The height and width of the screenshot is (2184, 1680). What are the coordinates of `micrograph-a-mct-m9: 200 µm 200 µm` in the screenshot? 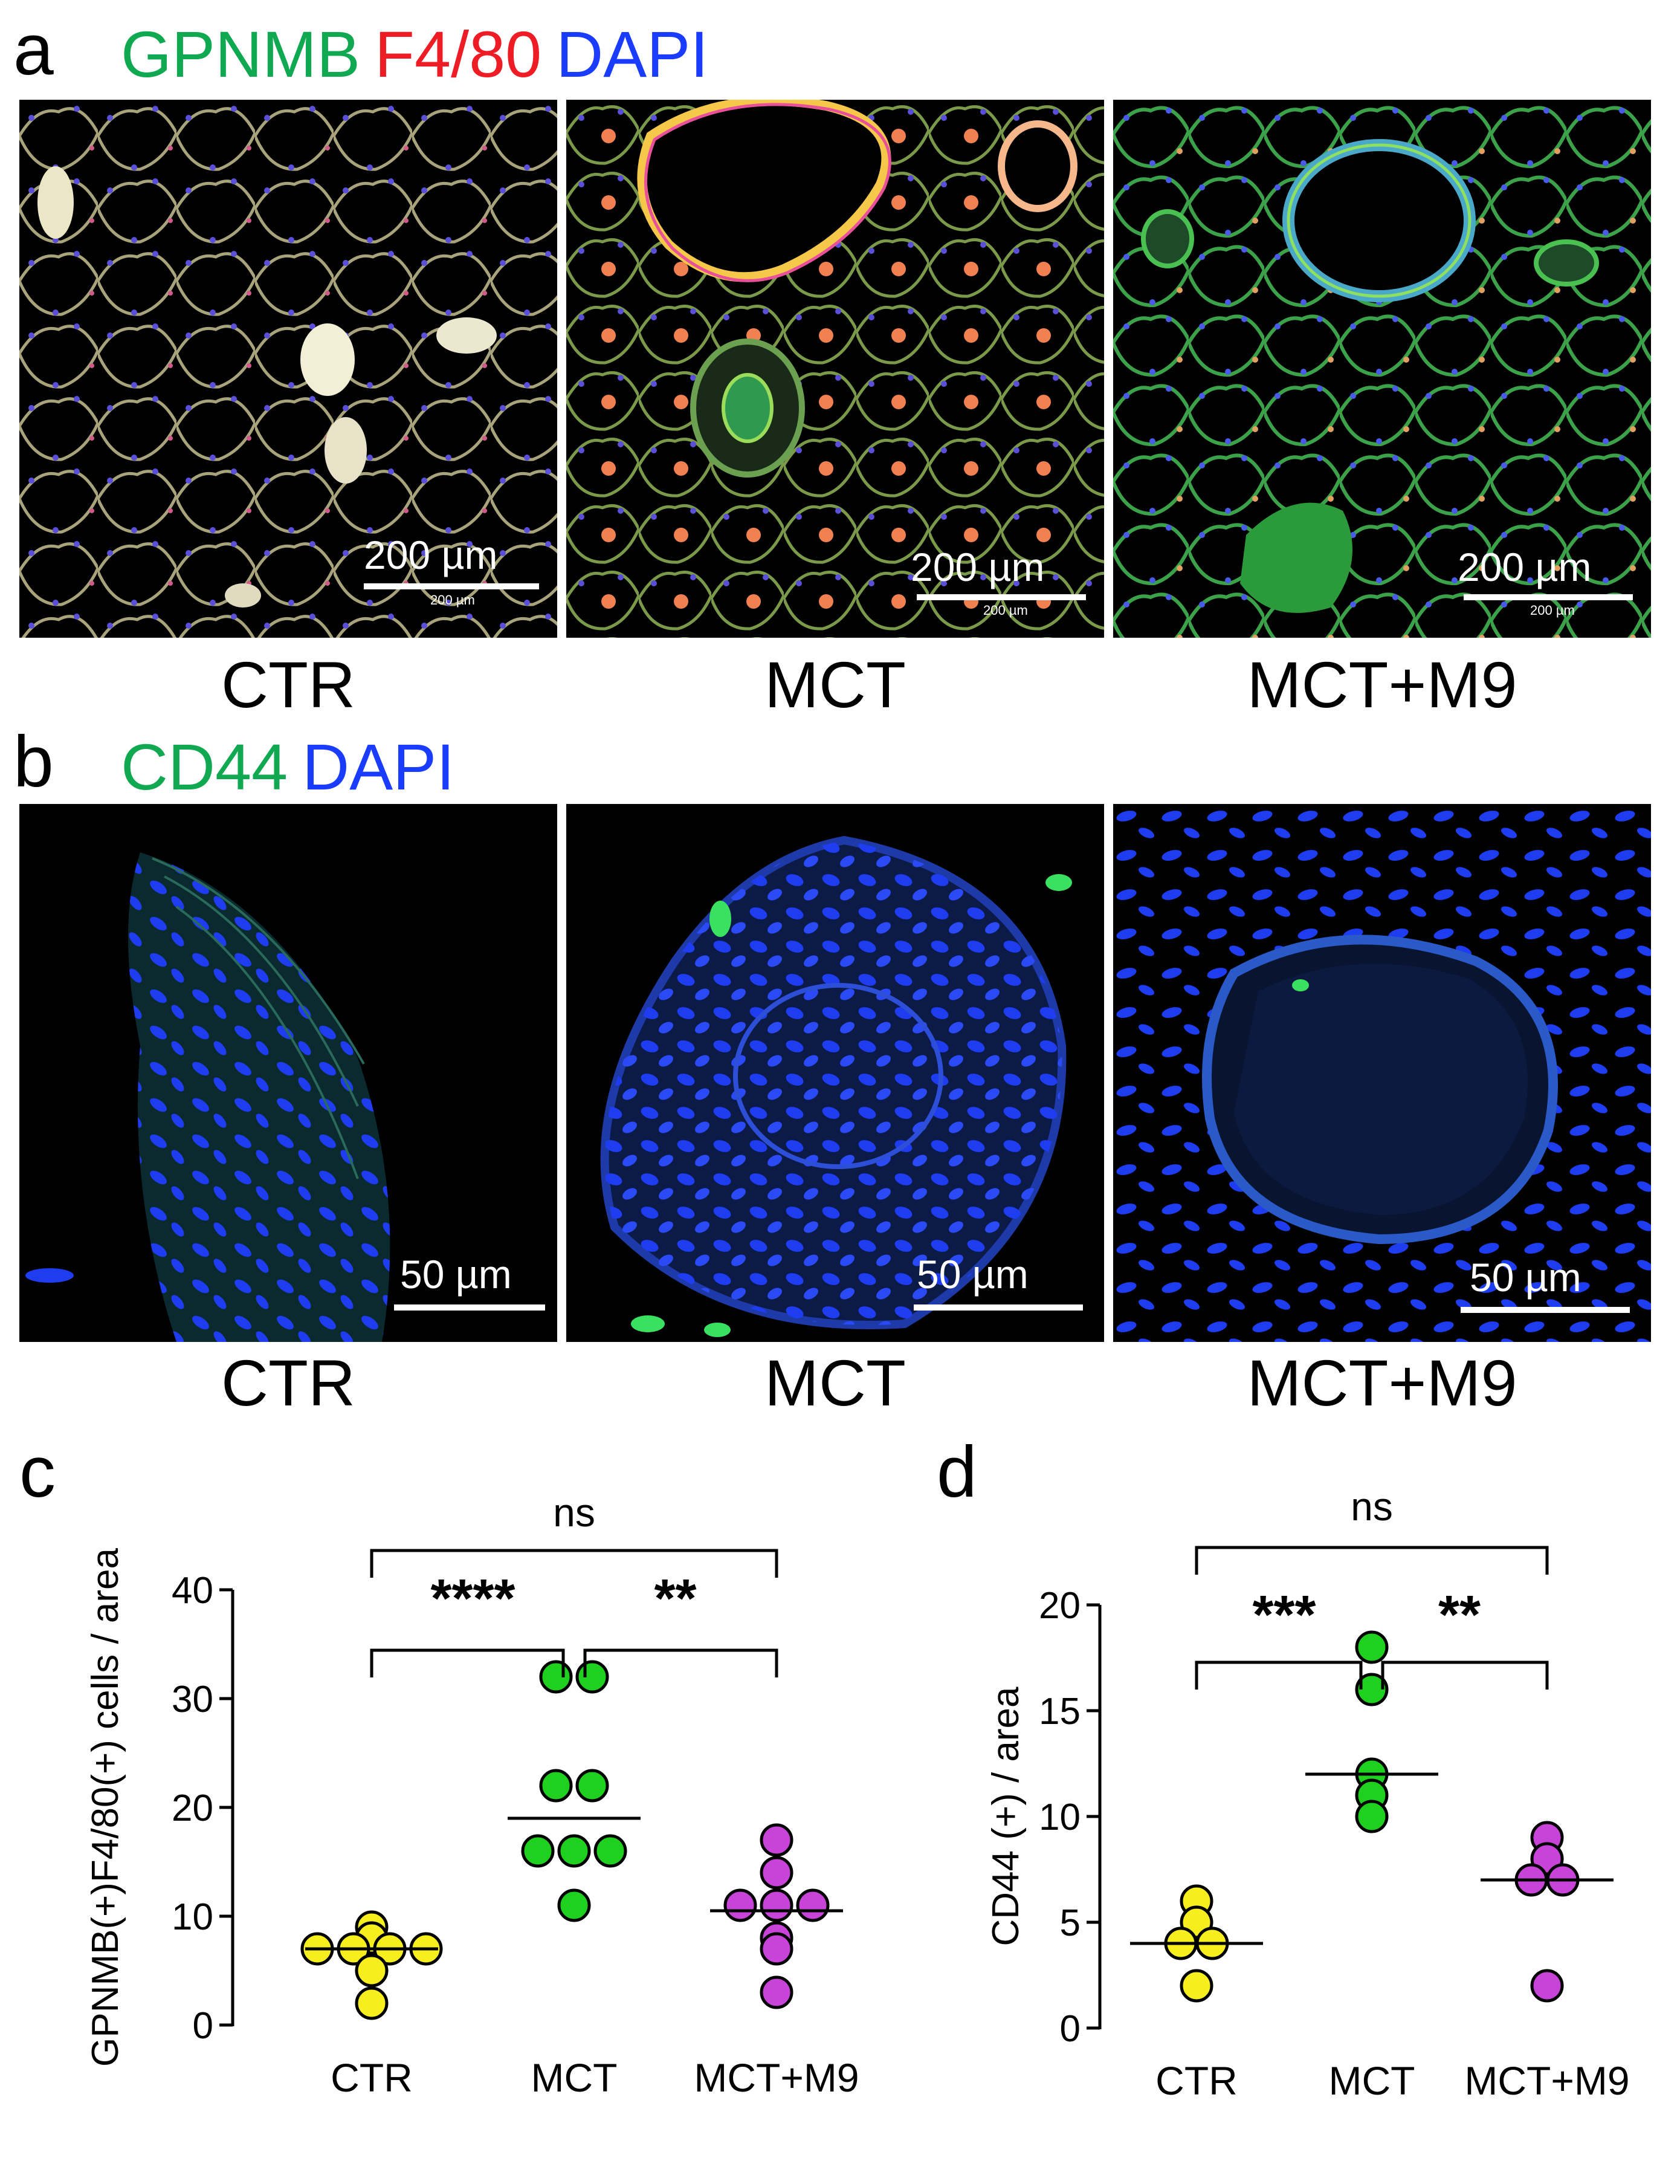 It's located at (1382, 369).